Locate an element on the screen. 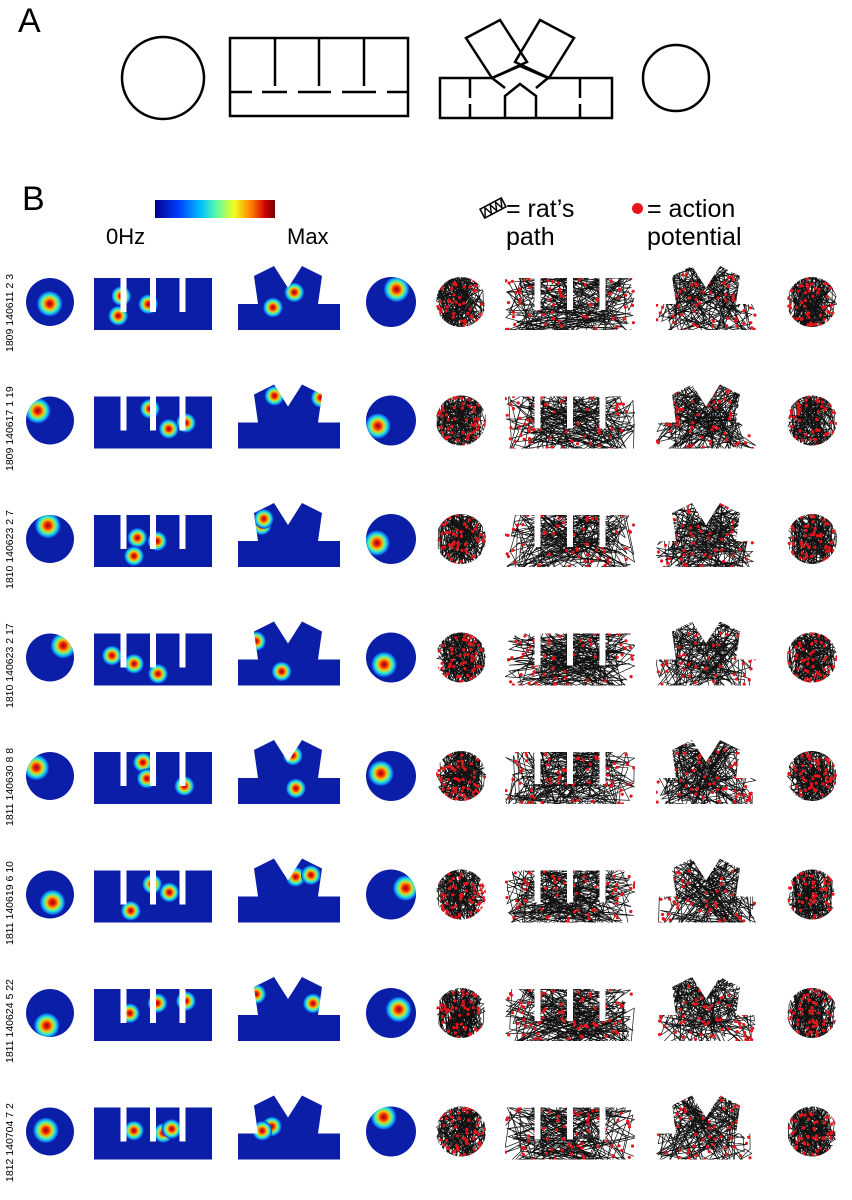 This screenshot has width=852, height=1200. panel-a-label: A is located at coordinates (29, 21).